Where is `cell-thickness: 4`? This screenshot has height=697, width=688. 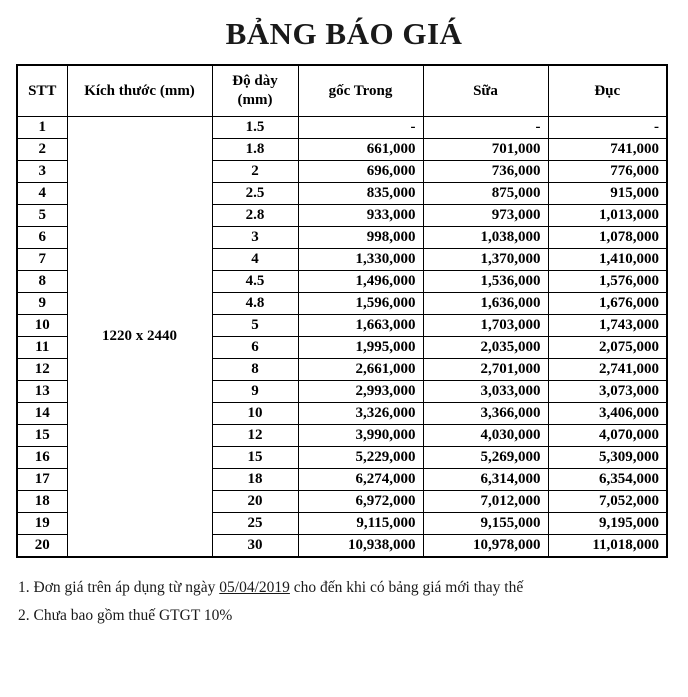
cell-thickness: 4 is located at coordinates (255, 259).